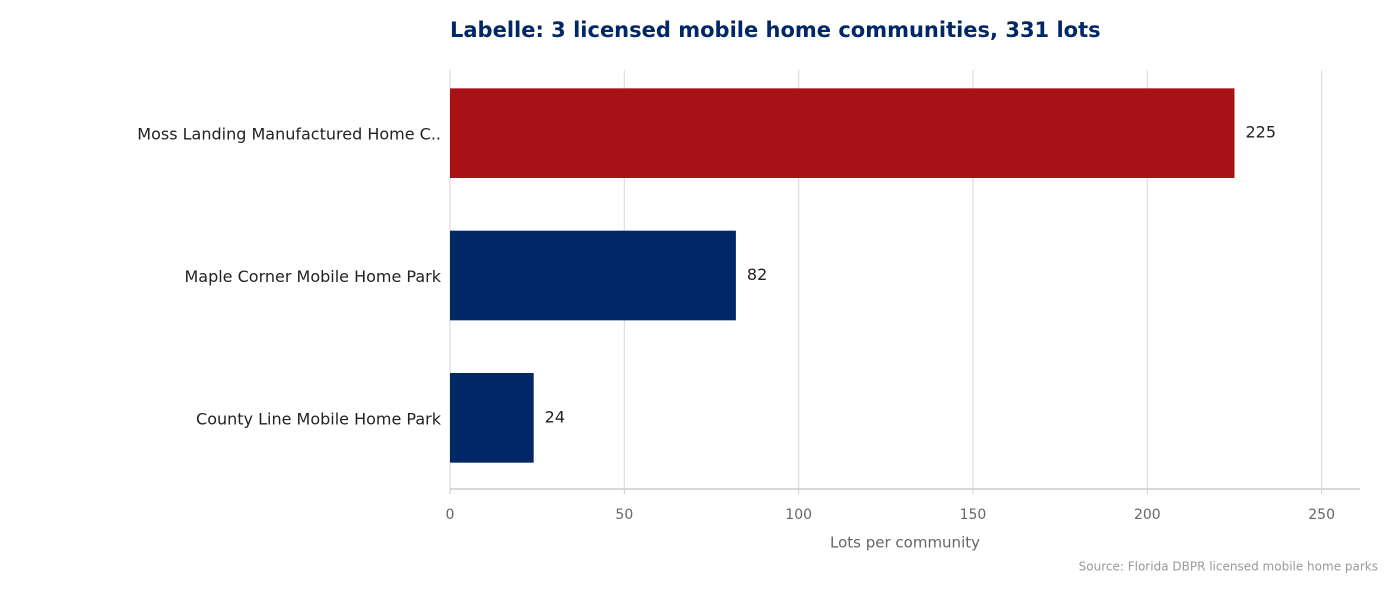  What do you see at coordinates (312, 276) in the screenshot?
I see `y-tick-label: Maple Corner Mobile Home Park` at bounding box center [312, 276].